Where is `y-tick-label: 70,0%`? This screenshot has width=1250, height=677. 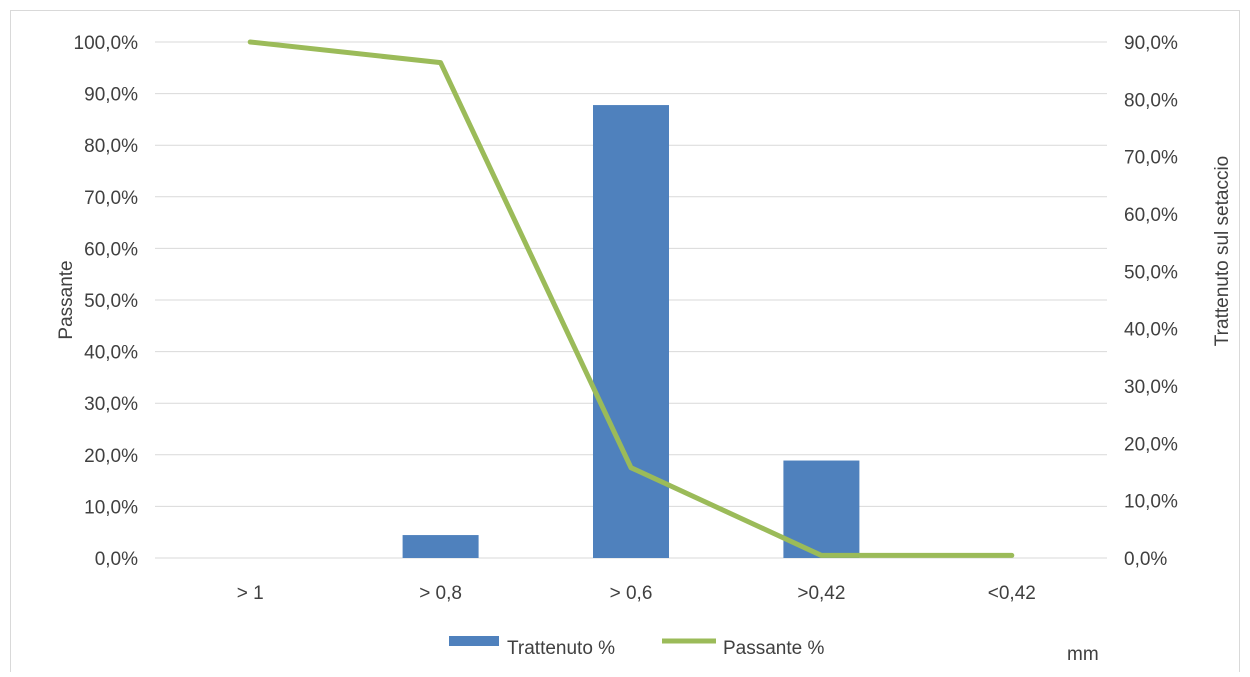 y-tick-label: 70,0% is located at coordinates (111, 198).